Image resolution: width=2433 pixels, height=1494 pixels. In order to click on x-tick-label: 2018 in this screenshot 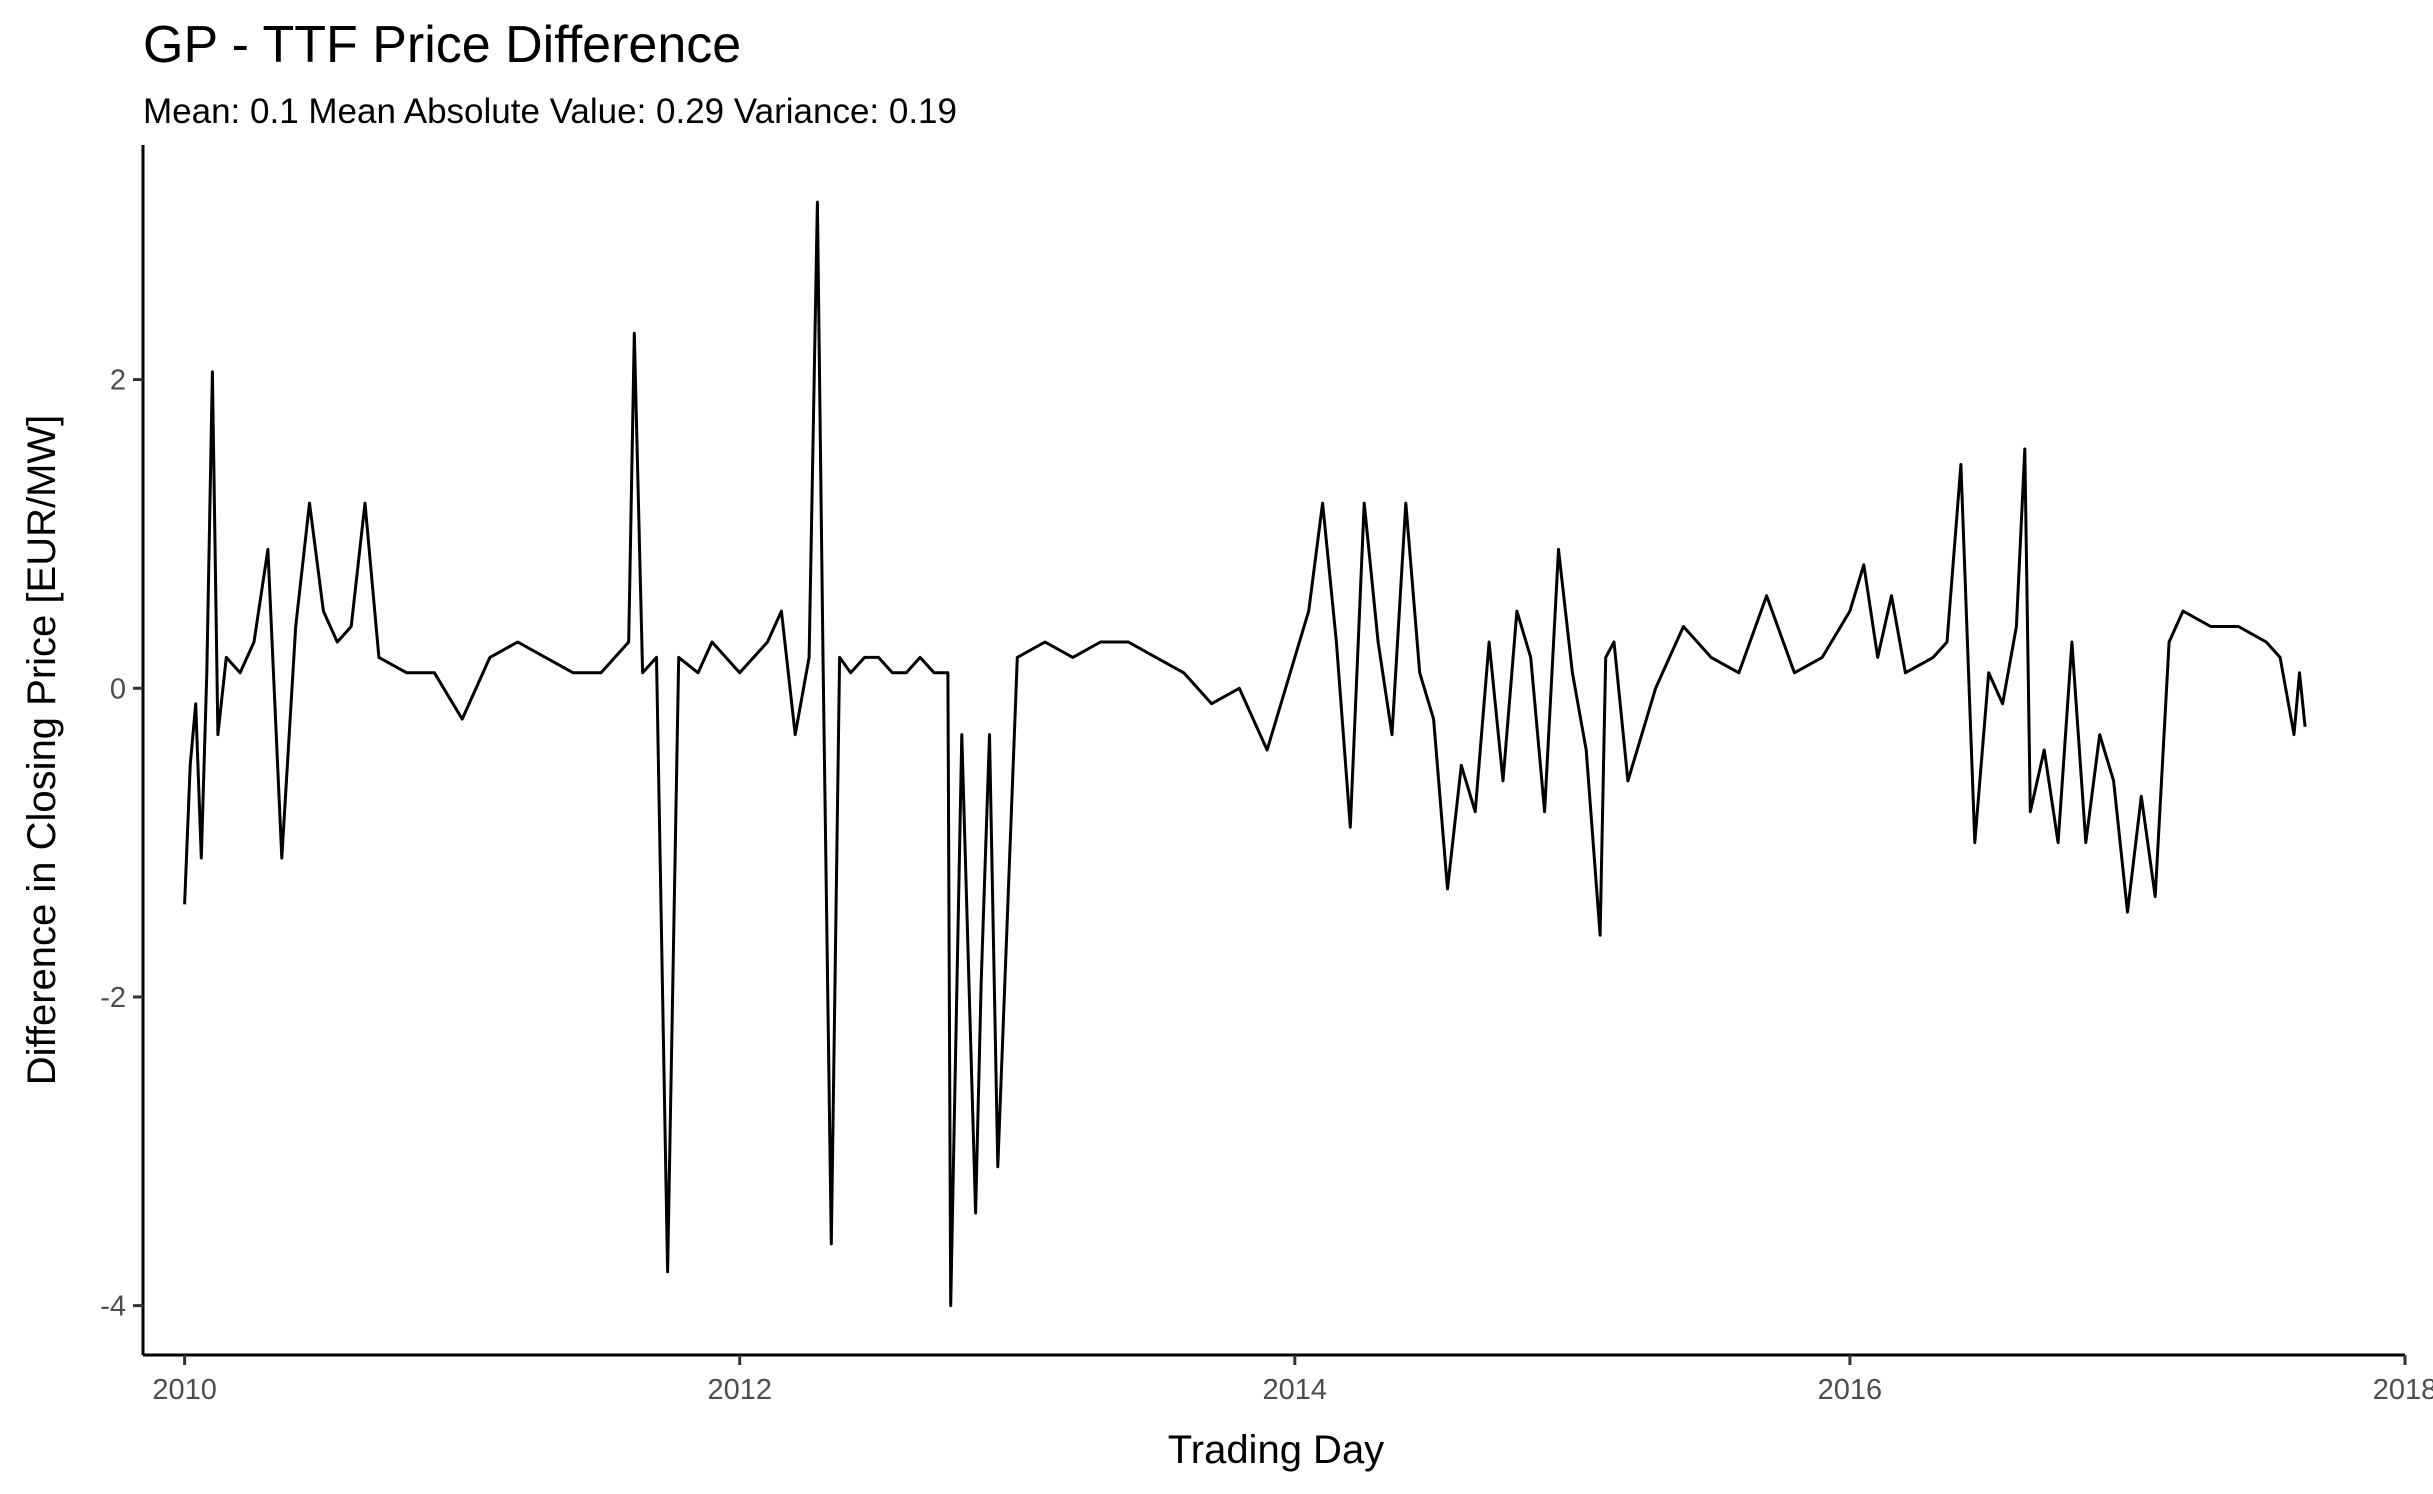, I will do `click(2403, 1390)`.